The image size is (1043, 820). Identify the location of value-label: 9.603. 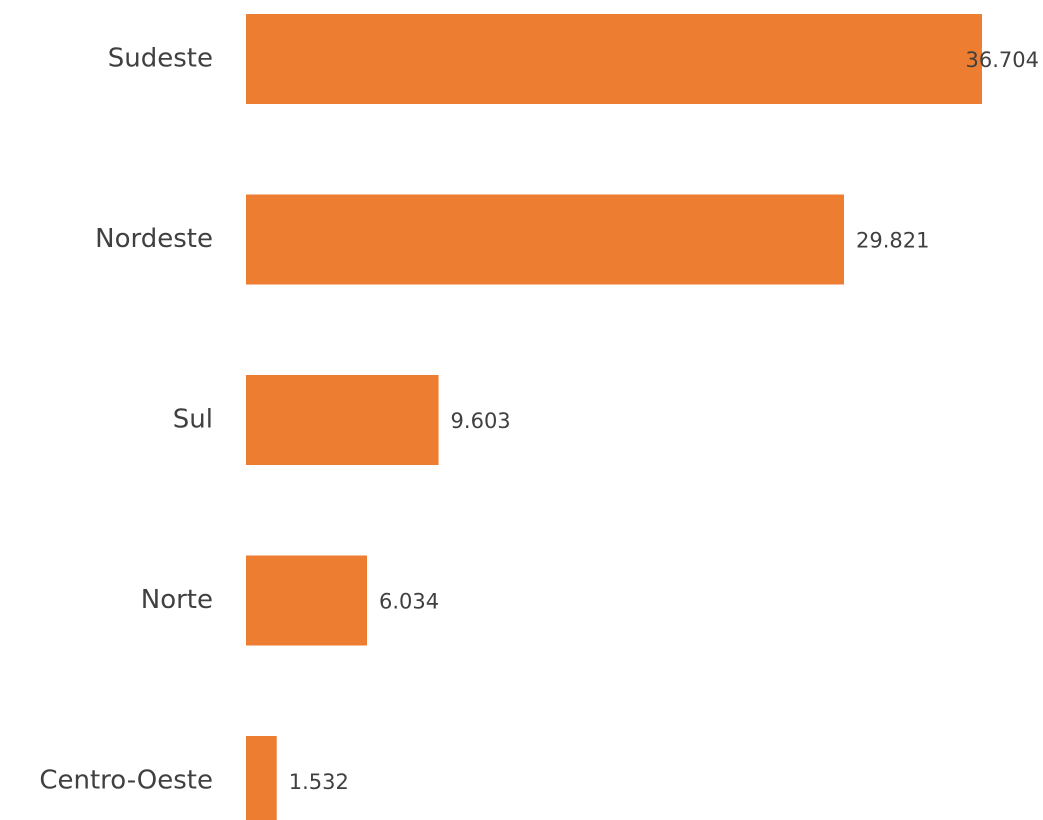
(481, 421).